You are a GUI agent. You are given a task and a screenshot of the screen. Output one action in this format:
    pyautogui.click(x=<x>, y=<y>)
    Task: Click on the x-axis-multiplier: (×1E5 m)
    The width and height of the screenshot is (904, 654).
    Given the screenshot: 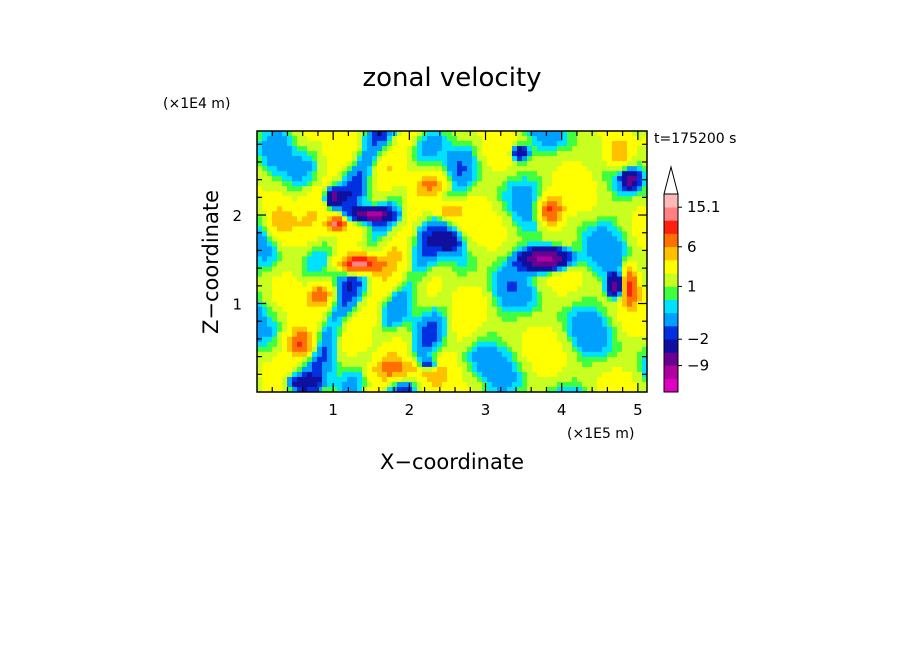 What is the action you would take?
    pyautogui.click(x=600, y=434)
    